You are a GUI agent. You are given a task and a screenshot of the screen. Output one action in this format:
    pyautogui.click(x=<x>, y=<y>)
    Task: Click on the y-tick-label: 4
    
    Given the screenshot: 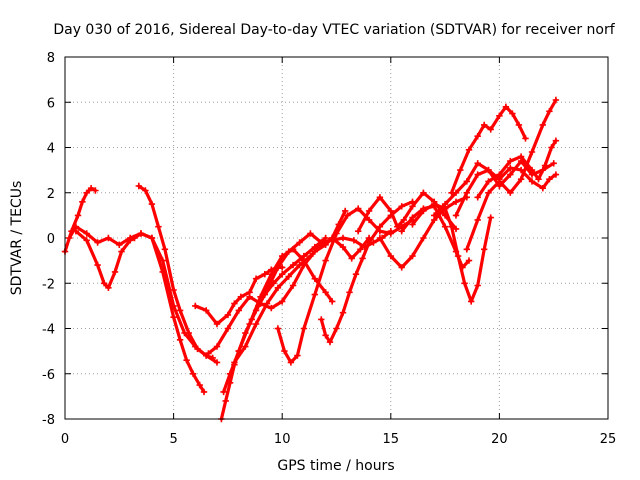 What is the action you would take?
    pyautogui.click(x=51, y=149)
    